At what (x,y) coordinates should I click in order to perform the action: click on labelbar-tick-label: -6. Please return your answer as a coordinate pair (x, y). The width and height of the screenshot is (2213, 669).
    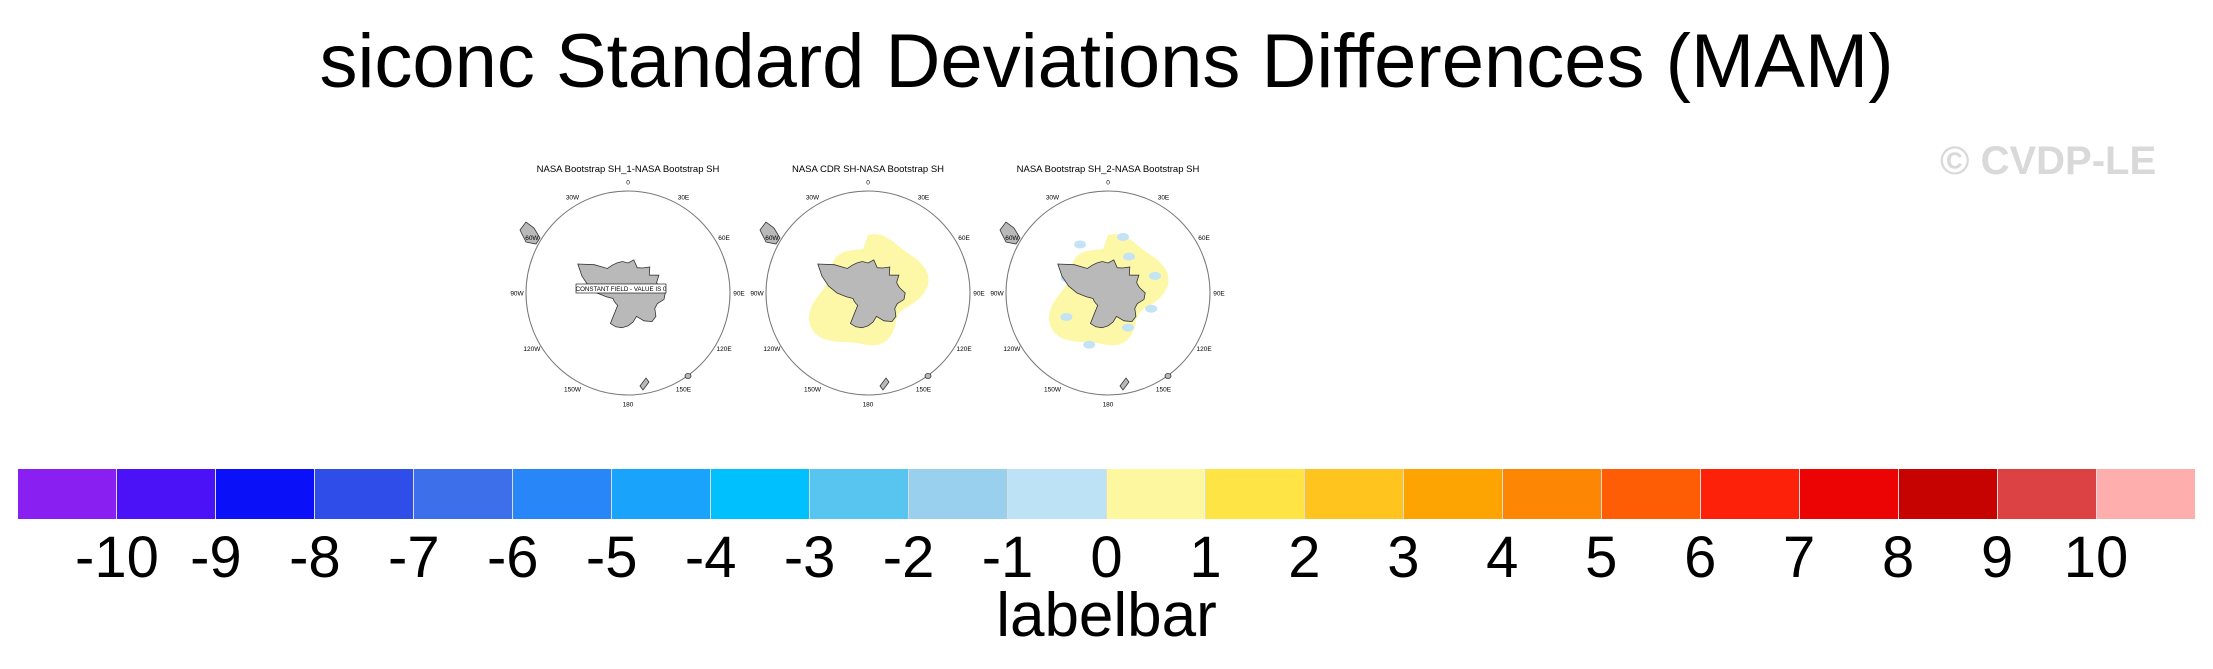
    Looking at the image, I should click on (512, 557).